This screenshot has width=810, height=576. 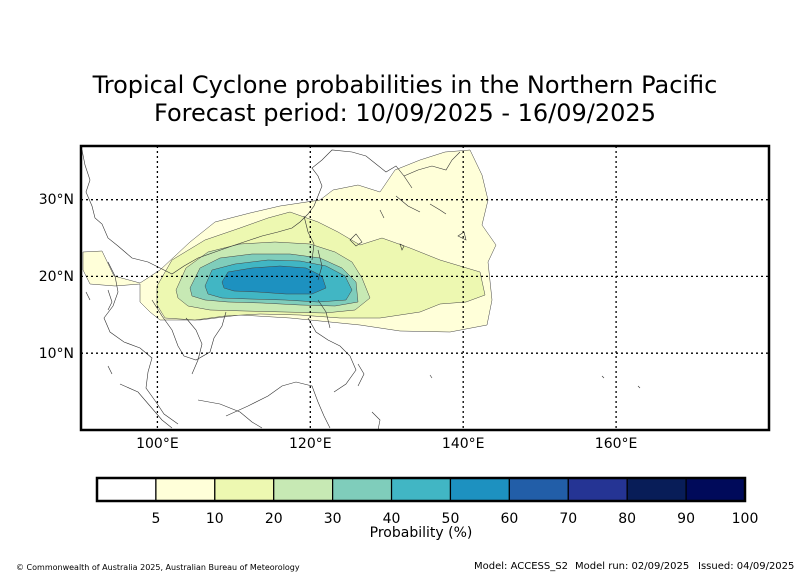 I want to click on colorbar: 5 10 20 30 40 50 60 70 80 90 100, so click(x=427, y=501).